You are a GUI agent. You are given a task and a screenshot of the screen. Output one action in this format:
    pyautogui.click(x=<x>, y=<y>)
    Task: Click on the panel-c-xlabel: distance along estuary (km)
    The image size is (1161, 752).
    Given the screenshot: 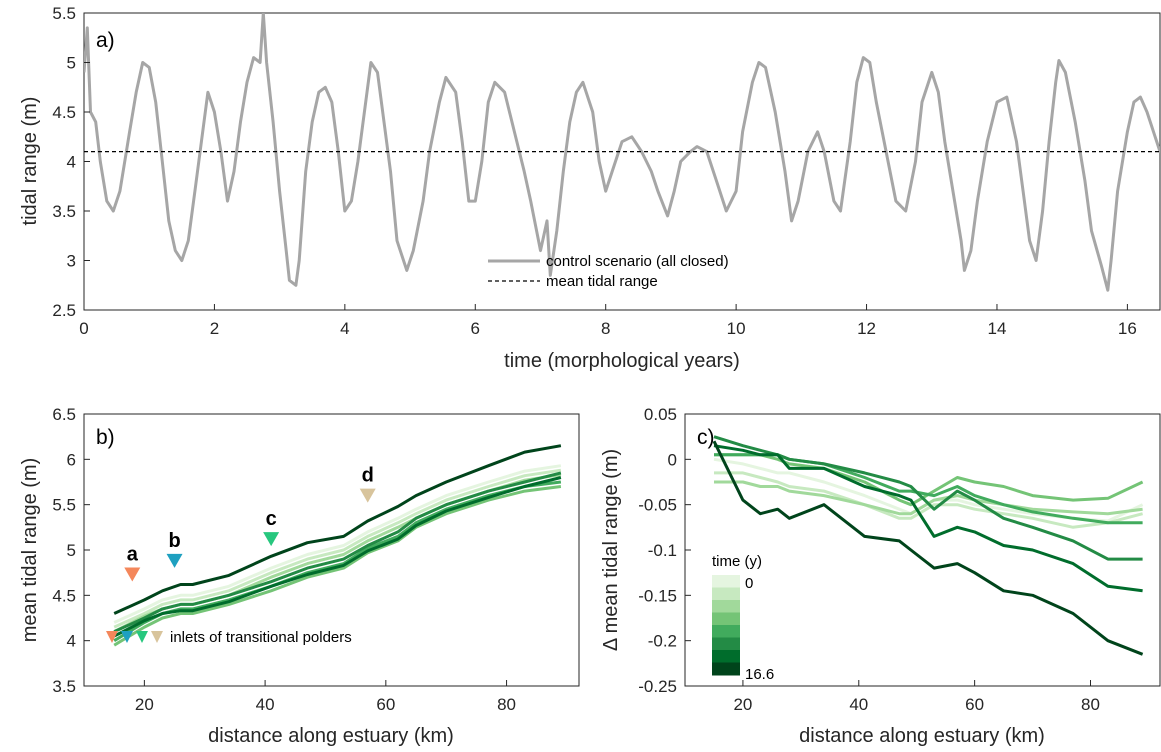 What is the action you would take?
    pyautogui.click(x=922, y=736)
    